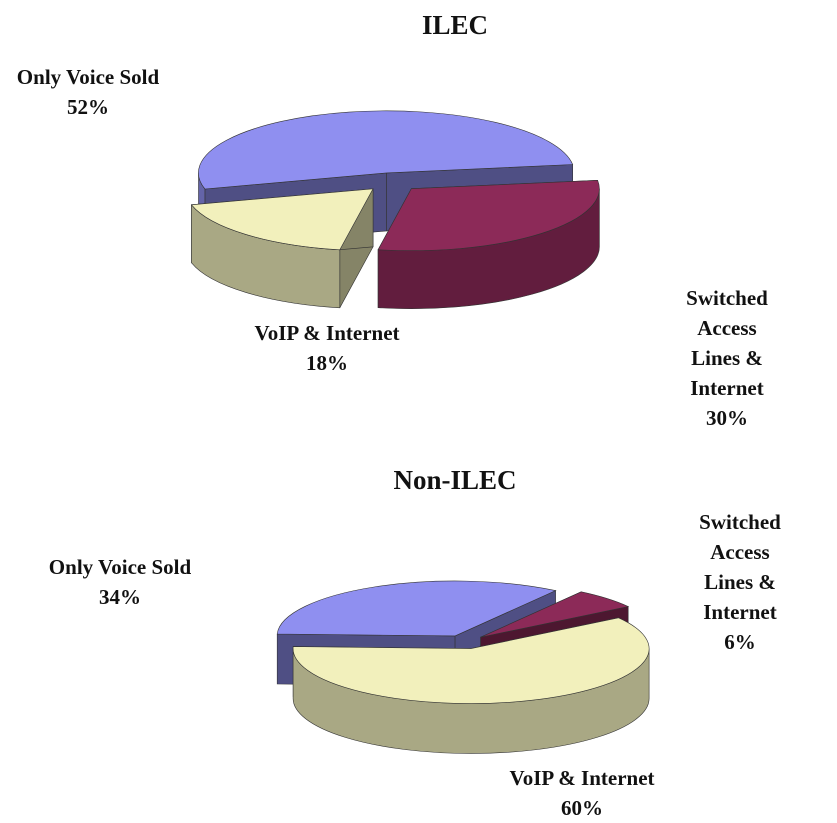  What do you see at coordinates (582, 808) in the screenshot?
I see `slice-value-label: 60%` at bounding box center [582, 808].